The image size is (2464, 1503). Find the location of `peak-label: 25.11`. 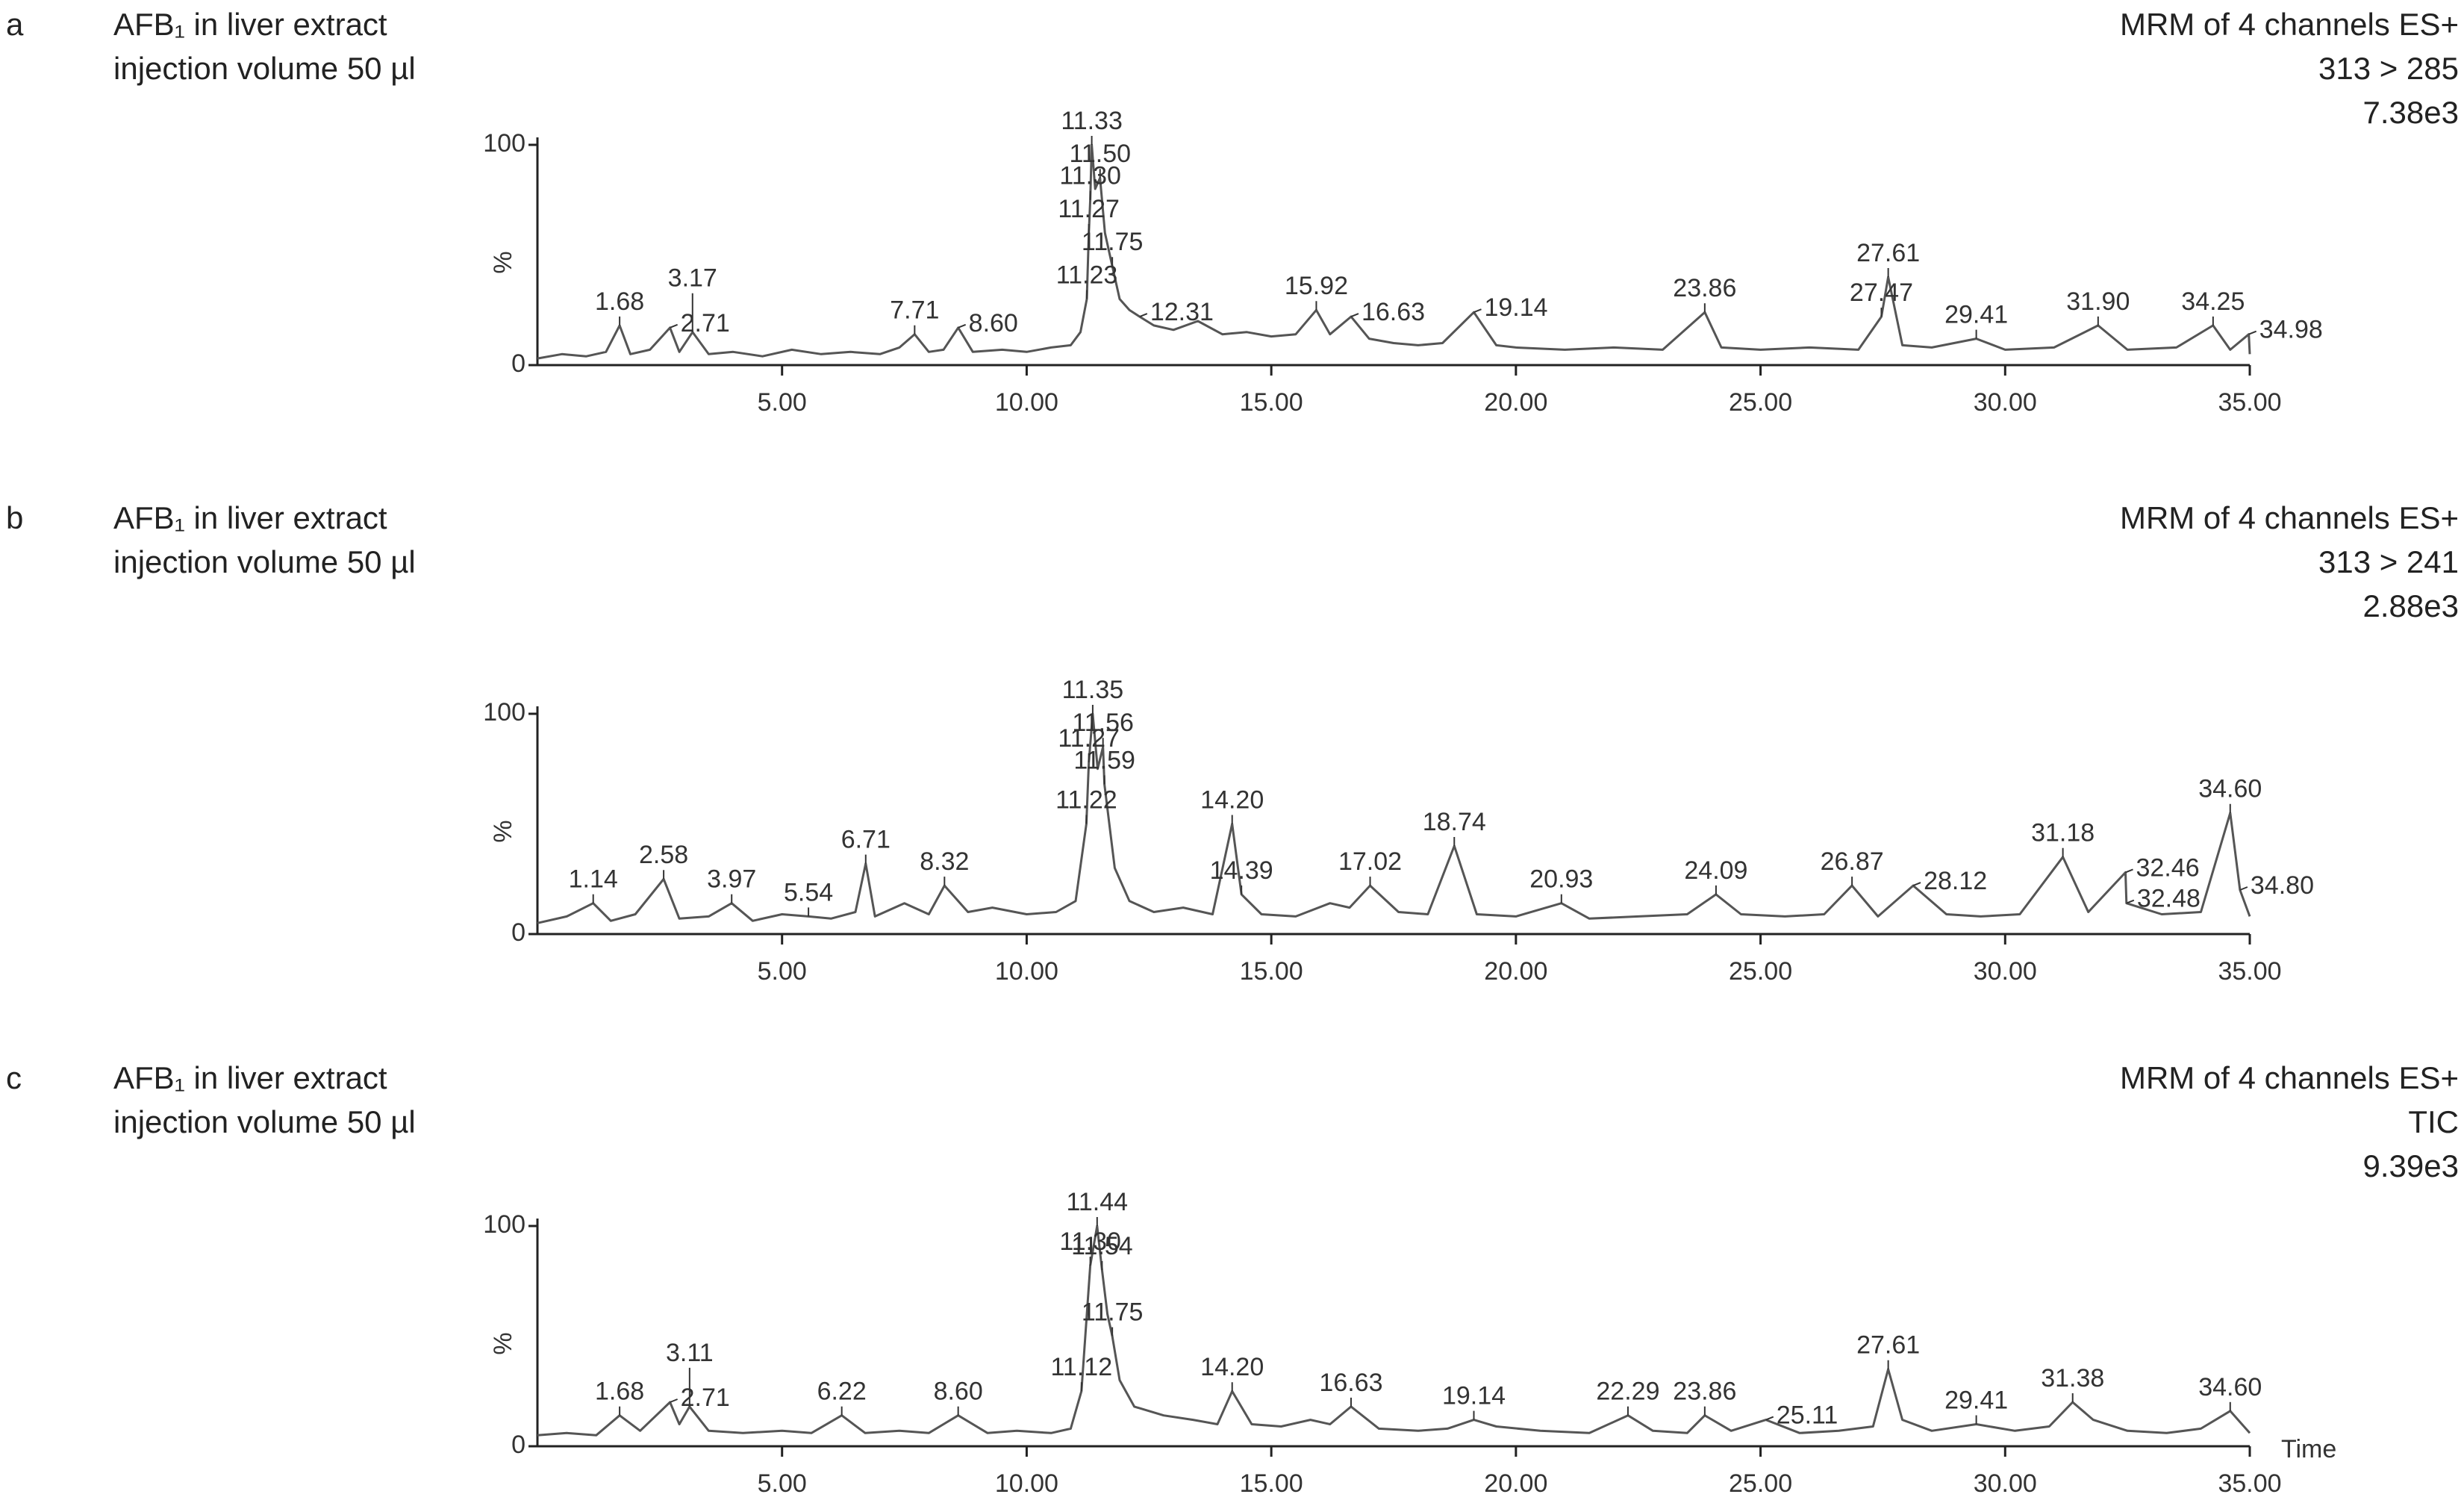

peak-label: 25.11 is located at coordinates (1807, 1415).